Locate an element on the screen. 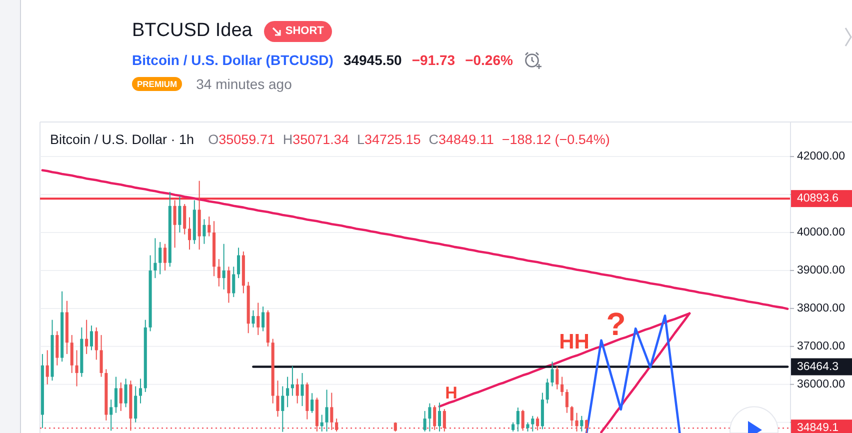 The height and width of the screenshot is (433, 852). annotation: H35071.34 is located at coordinates (315, 139).